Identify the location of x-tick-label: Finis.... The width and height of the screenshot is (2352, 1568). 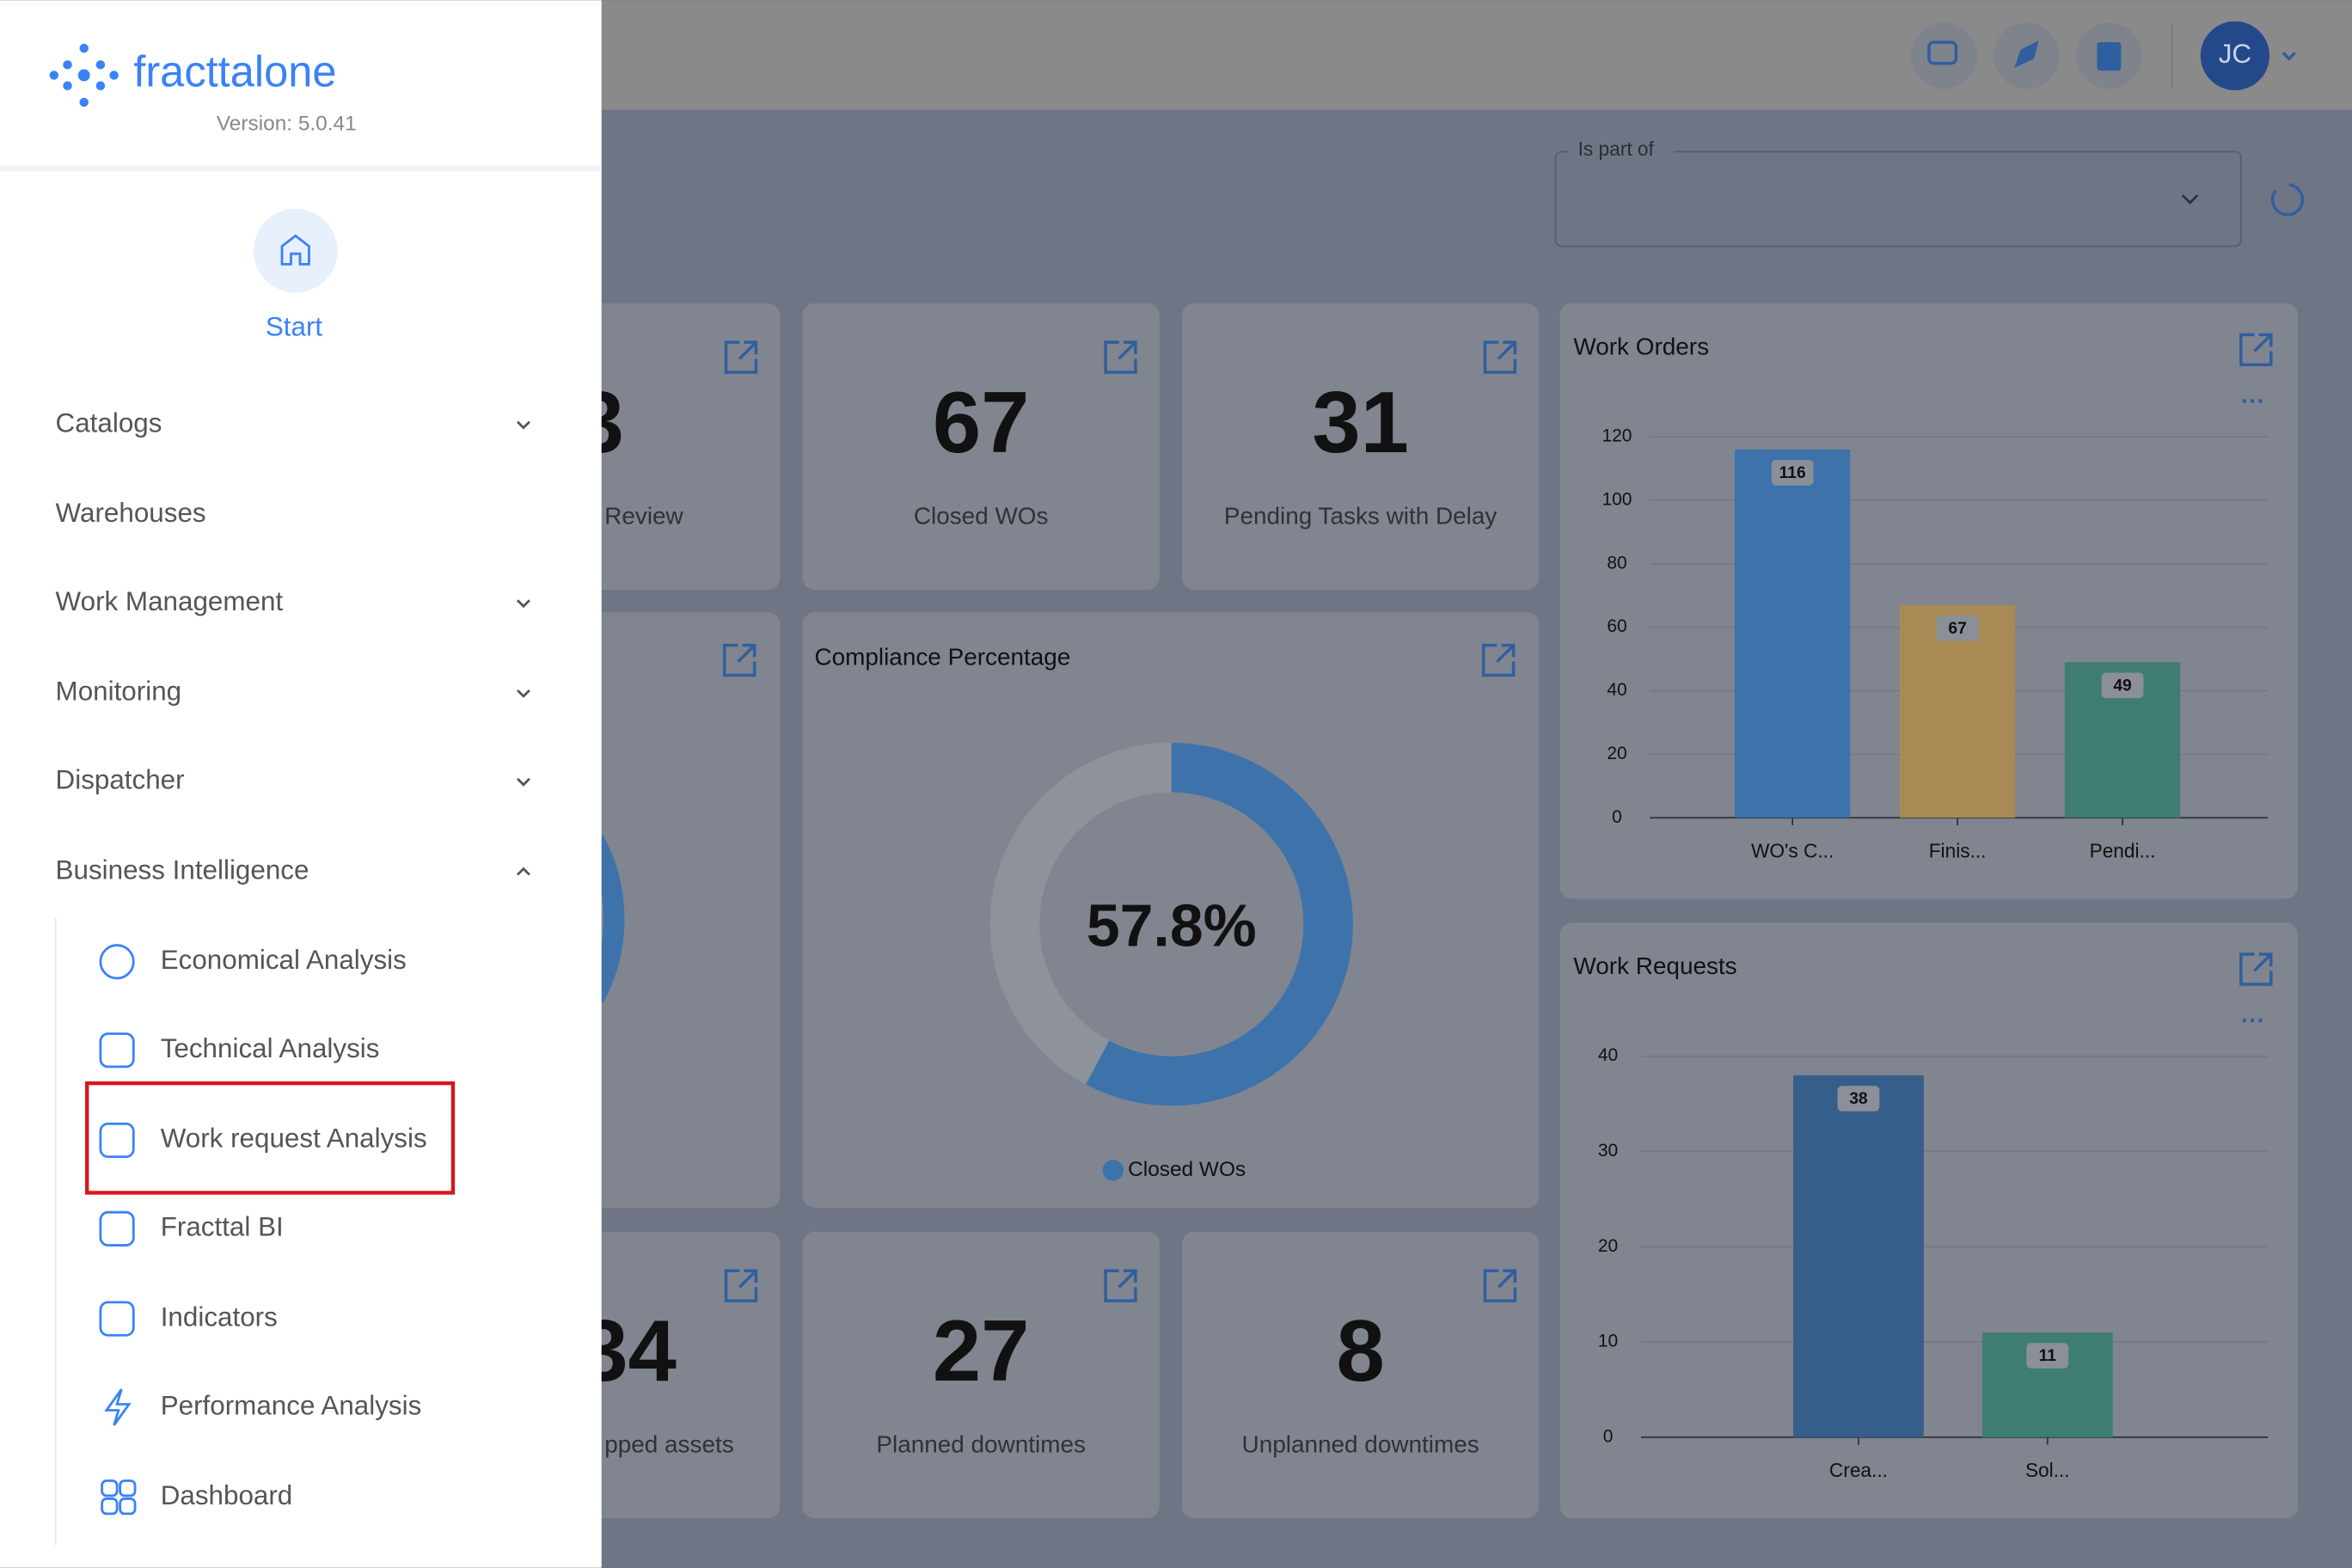
(1958, 850).